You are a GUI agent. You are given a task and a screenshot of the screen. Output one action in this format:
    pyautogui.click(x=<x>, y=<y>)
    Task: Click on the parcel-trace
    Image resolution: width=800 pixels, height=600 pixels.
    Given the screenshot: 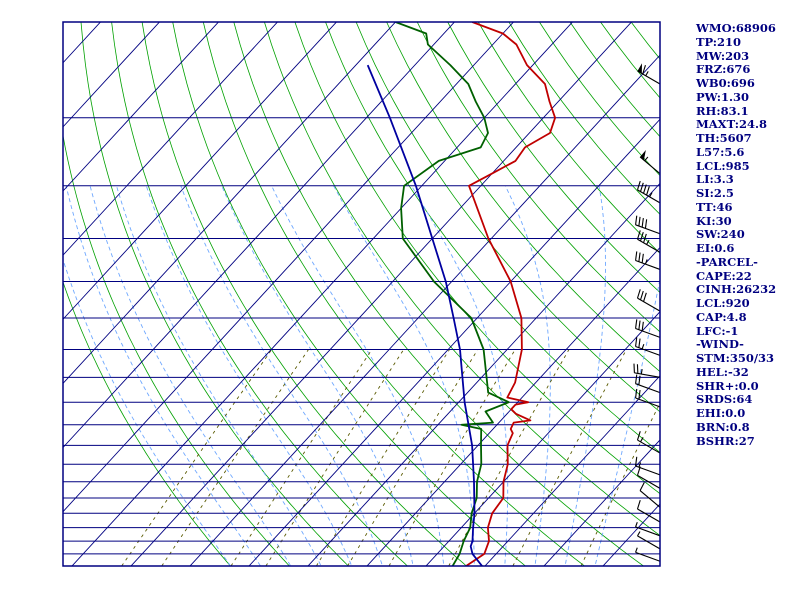 What is the action you would take?
    pyautogui.click(x=424, y=315)
    